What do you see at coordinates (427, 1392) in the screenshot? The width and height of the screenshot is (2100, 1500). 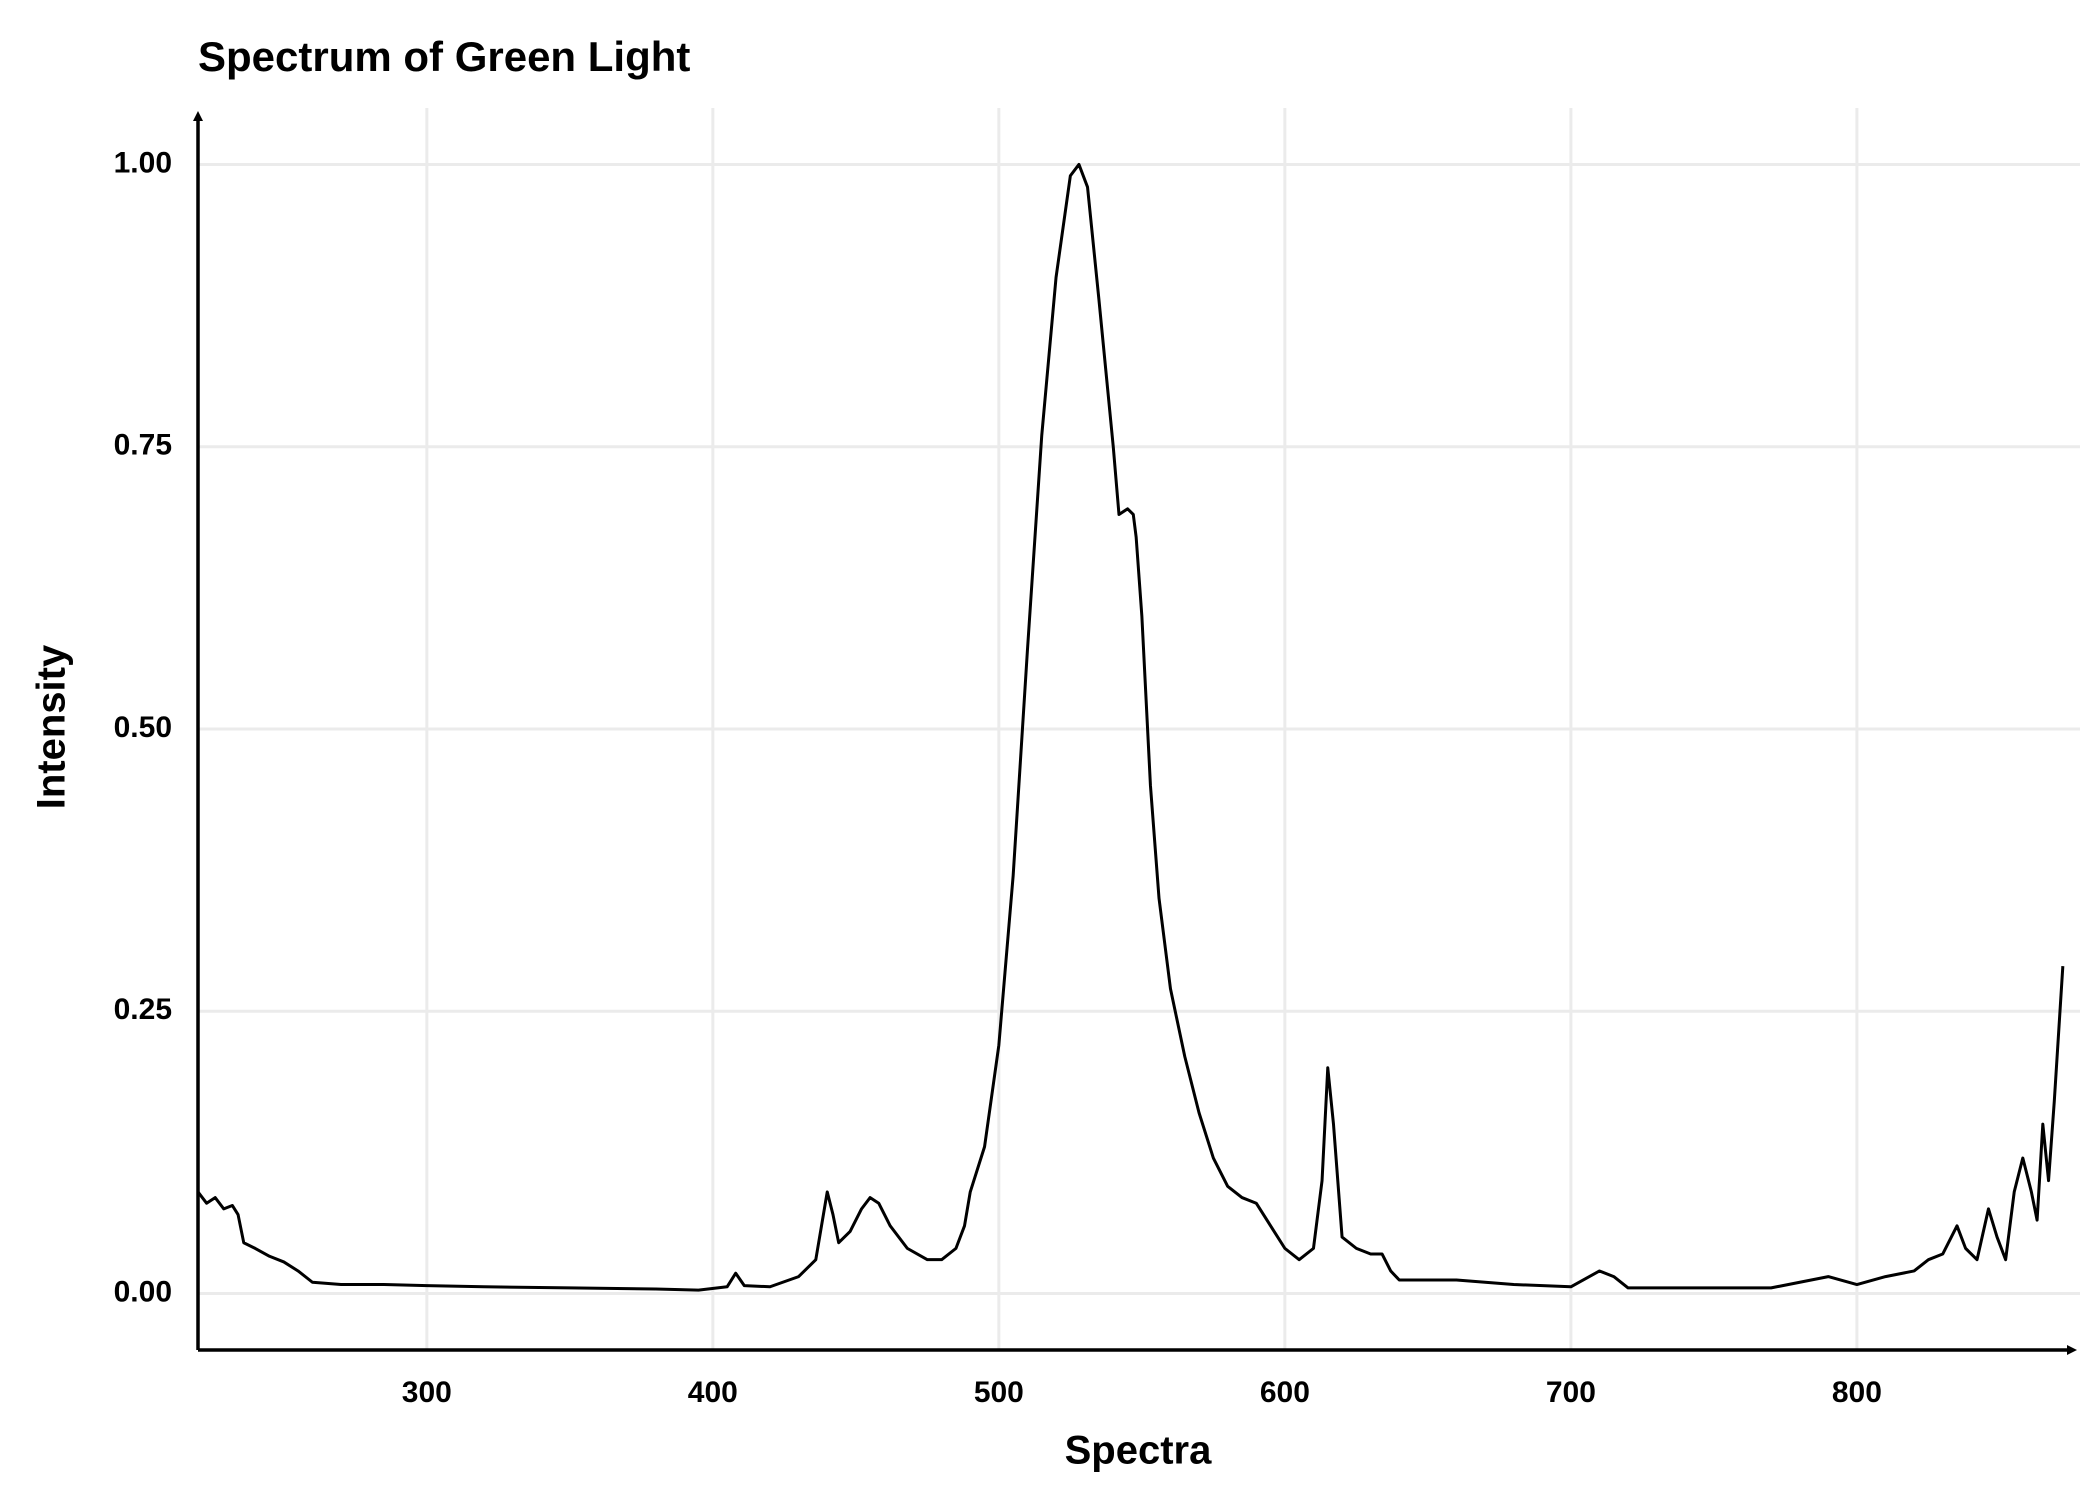 I see `x-tick-label: 300` at bounding box center [427, 1392].